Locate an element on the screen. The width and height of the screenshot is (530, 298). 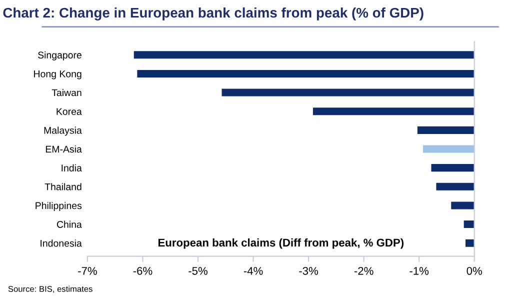
y-tick-label: Korea is located at coordinates (69, 111).